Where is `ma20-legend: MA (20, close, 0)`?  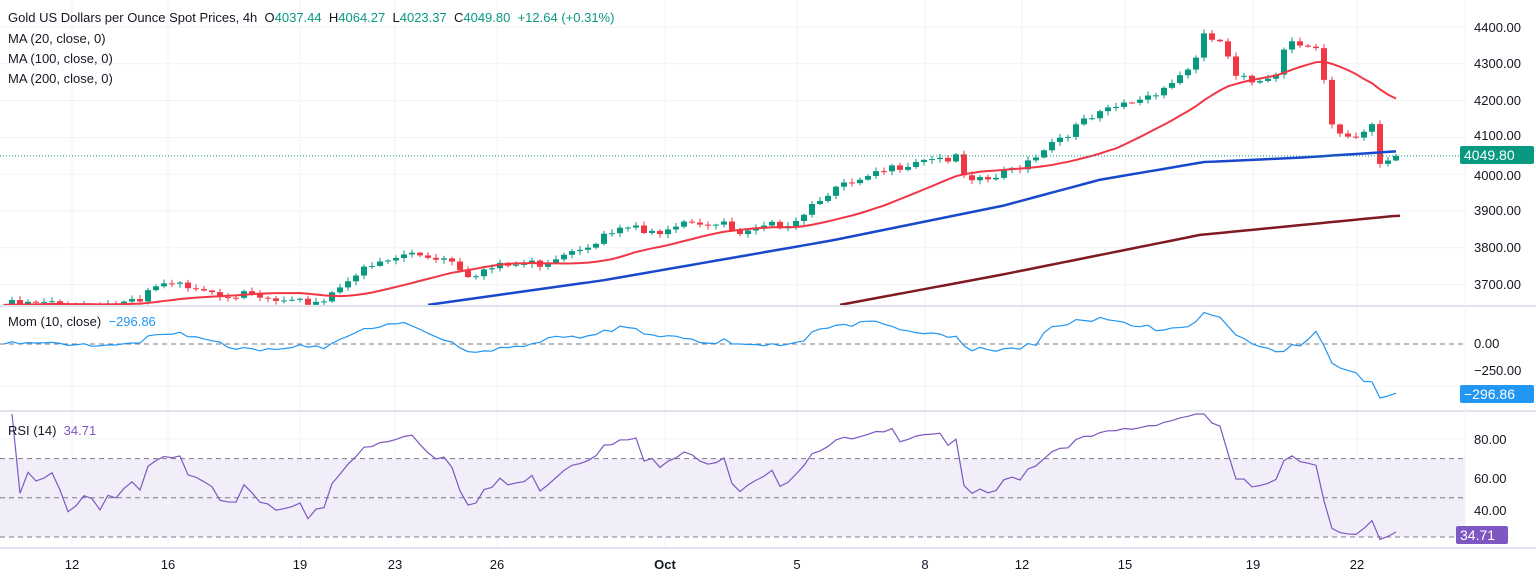 ma20-legend: MA (20, close, 0) is located at coordinates (57, 38).